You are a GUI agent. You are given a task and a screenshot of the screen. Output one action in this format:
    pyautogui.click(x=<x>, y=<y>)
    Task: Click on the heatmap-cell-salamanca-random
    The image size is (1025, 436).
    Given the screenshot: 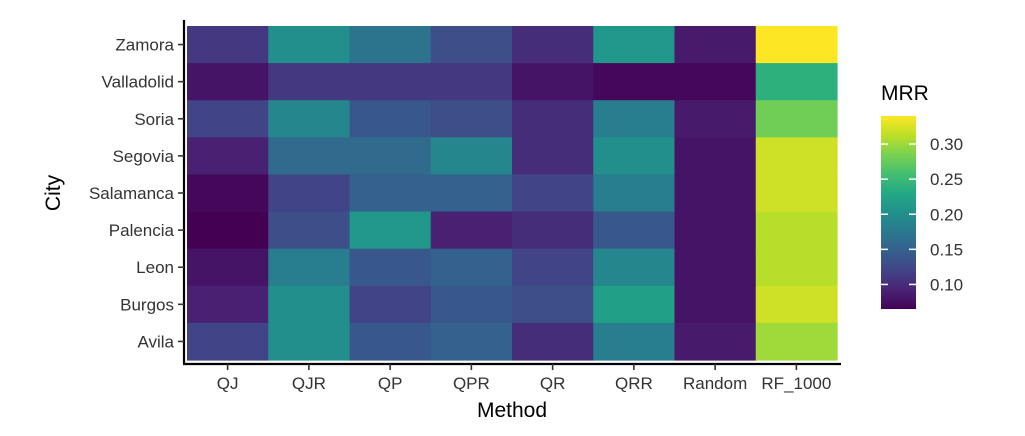 What is the action you would take?
    pyautogui.click(x=715, y=193)
    